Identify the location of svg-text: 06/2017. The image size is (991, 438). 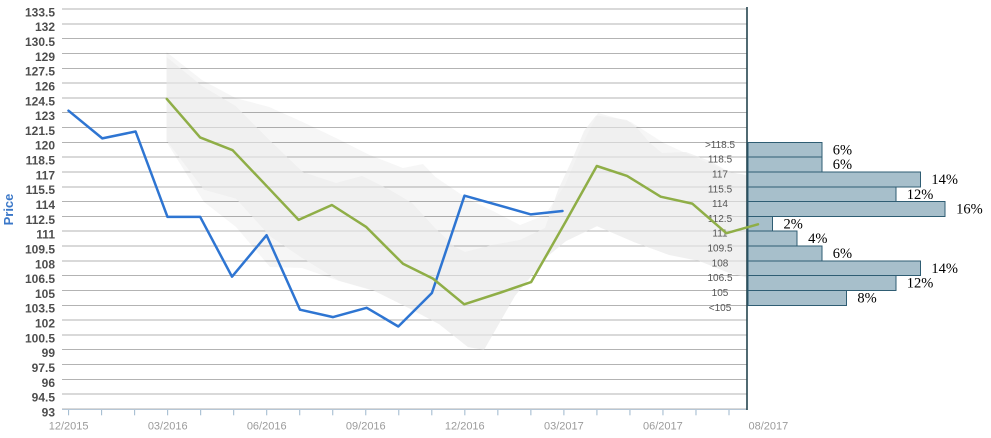
(663, 426).